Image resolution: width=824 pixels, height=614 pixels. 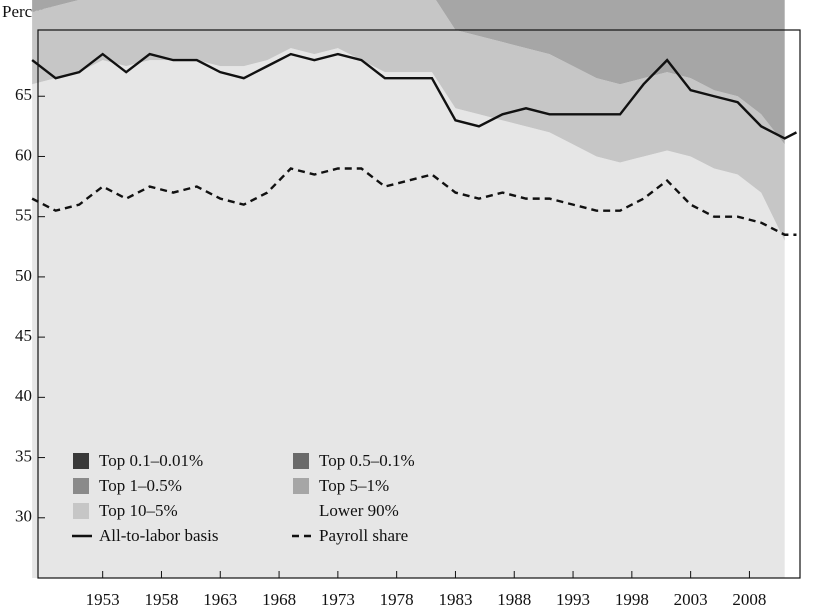 I want to click on x-tick-label: 1958, so click(x=161, y=599).